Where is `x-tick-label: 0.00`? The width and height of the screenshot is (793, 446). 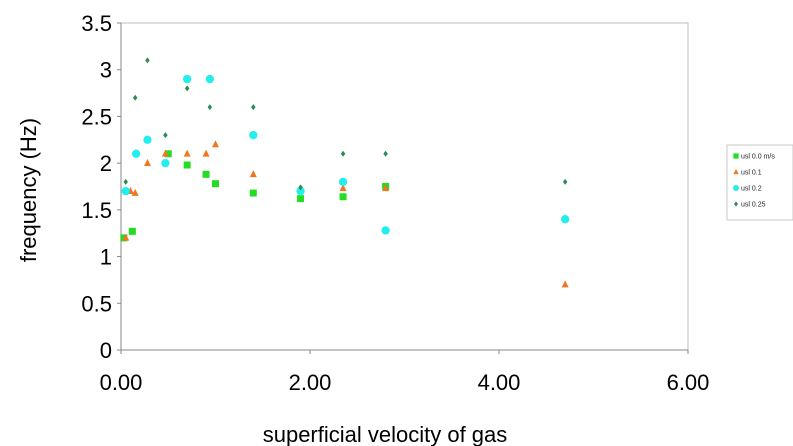
x-tick-label: 0.00 is located at coordinates (121, 382).